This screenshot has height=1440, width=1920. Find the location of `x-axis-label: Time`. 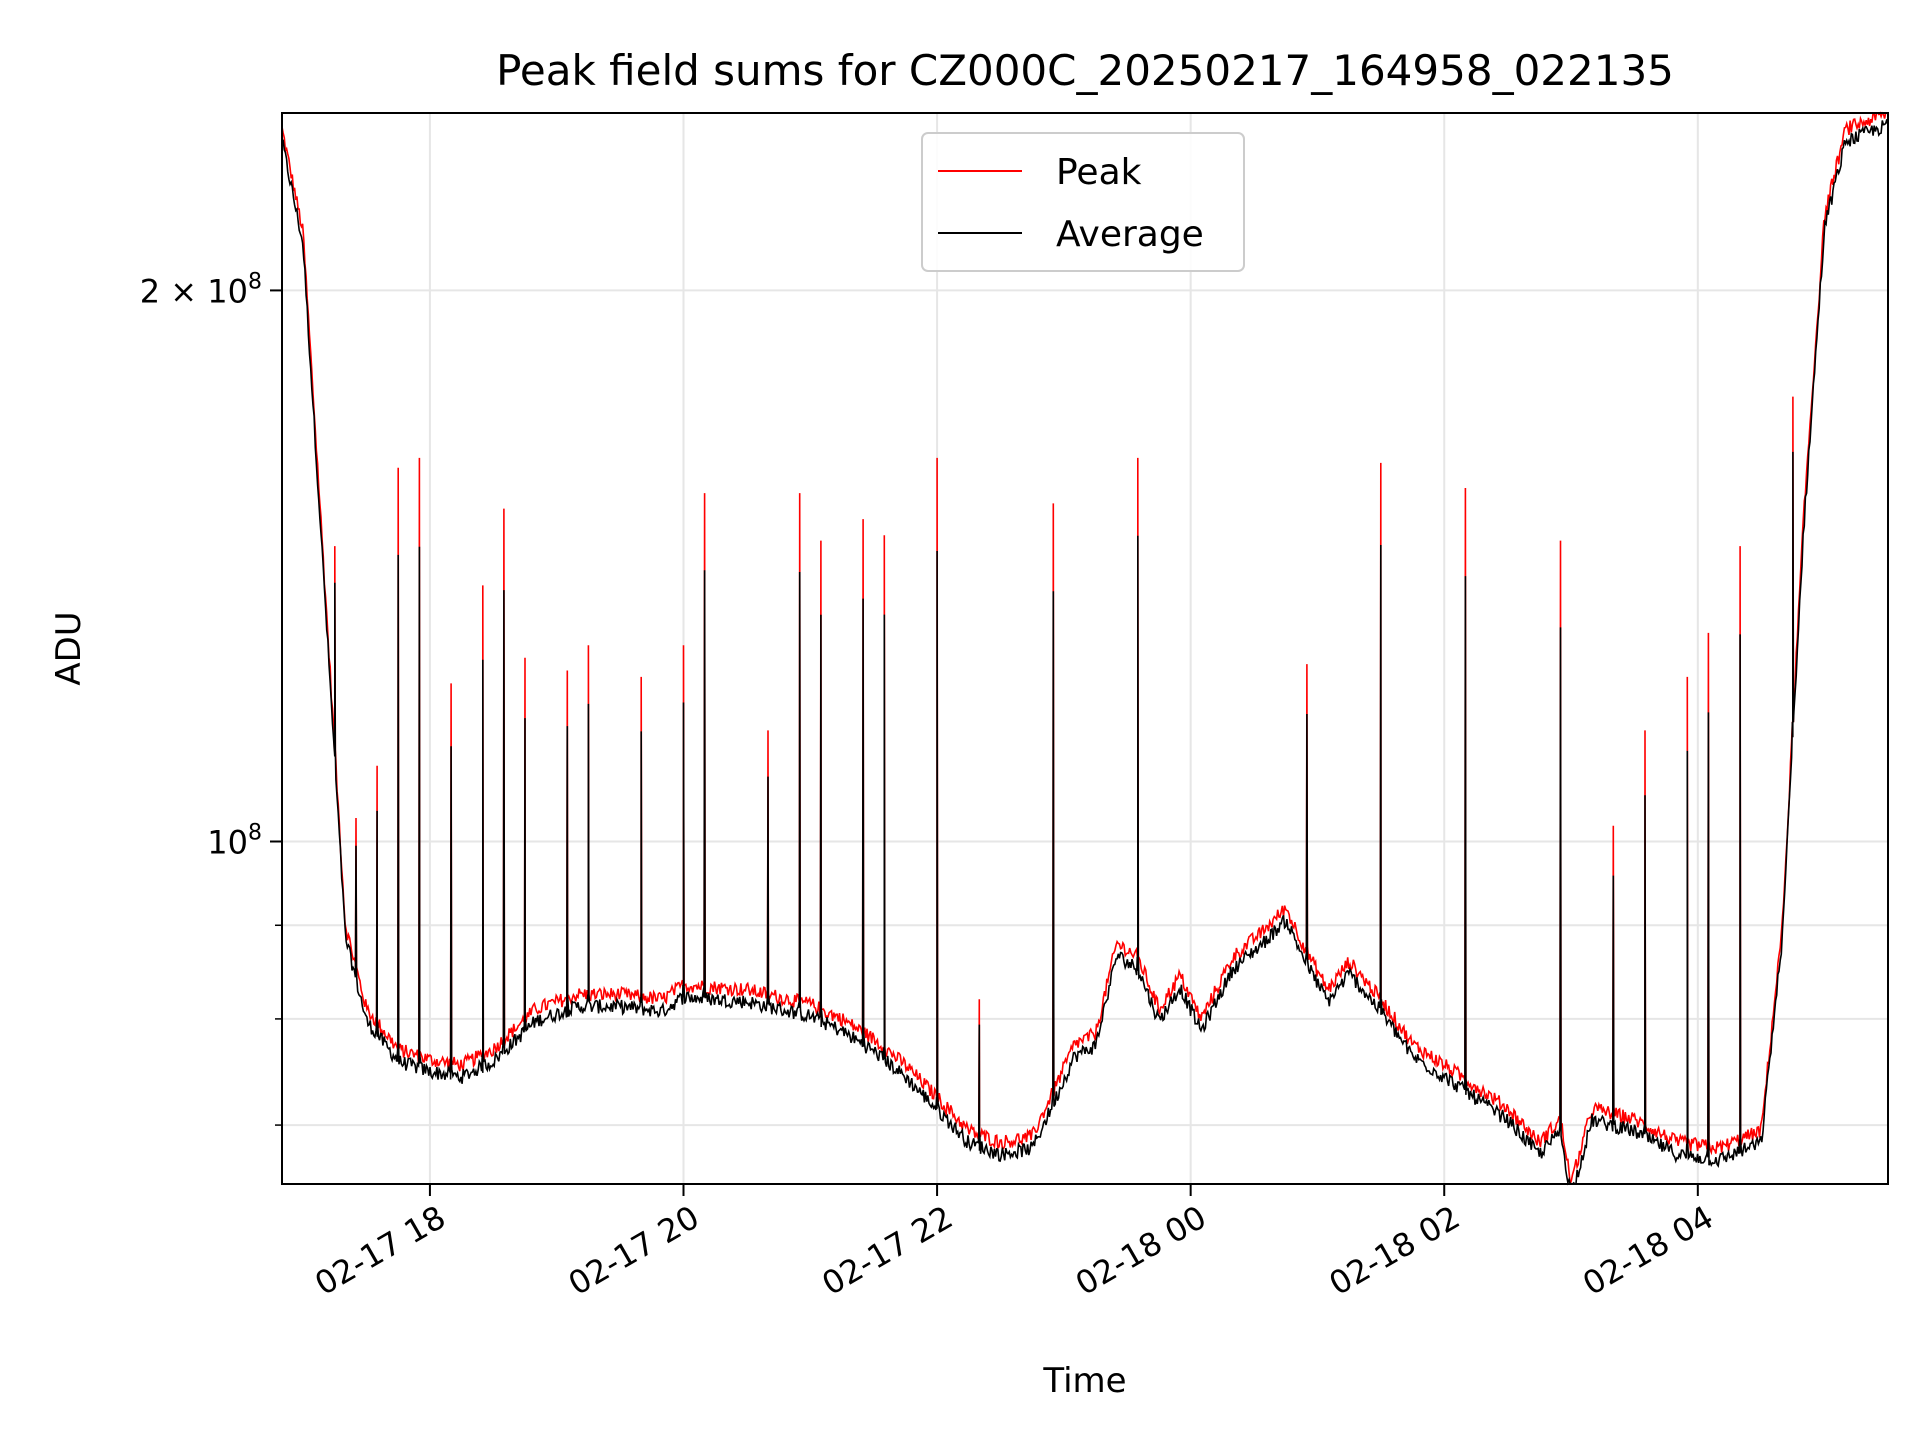

x-axis-label: Time is located at coordinates (1084, 1381).